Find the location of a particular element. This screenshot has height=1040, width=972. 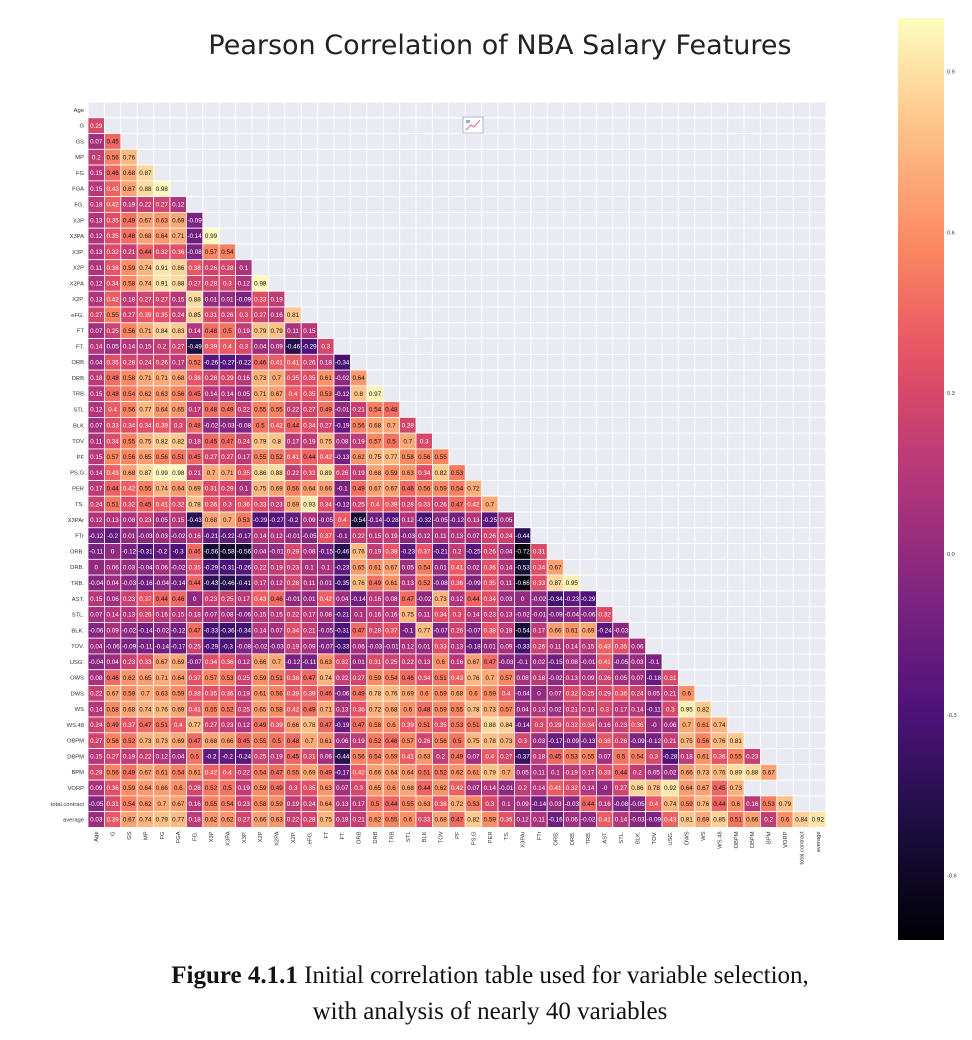

cell-value-label: 0.66 is located at coordinates (260, 662).